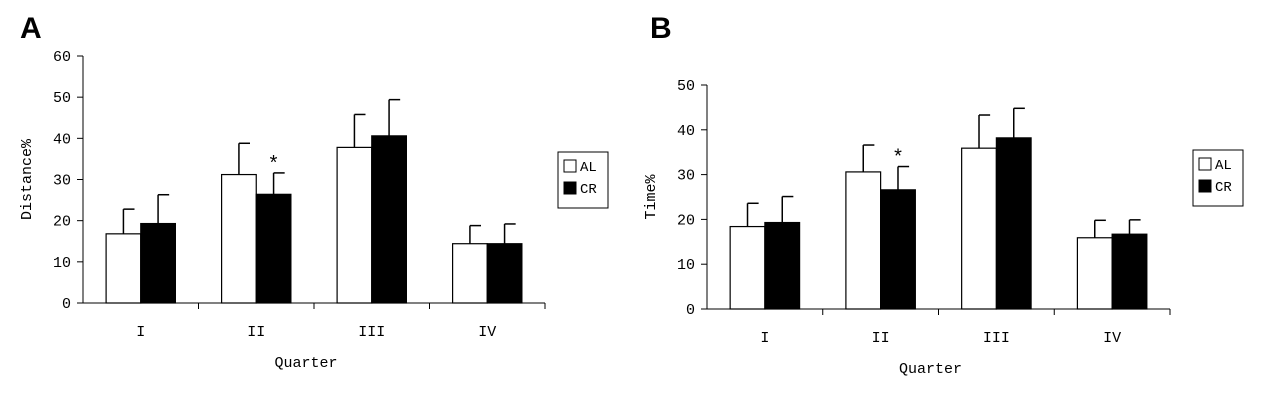  Describe the element at coordinates (31, 28) in the screenshot. I see `panel-letter-a: A` at that location.